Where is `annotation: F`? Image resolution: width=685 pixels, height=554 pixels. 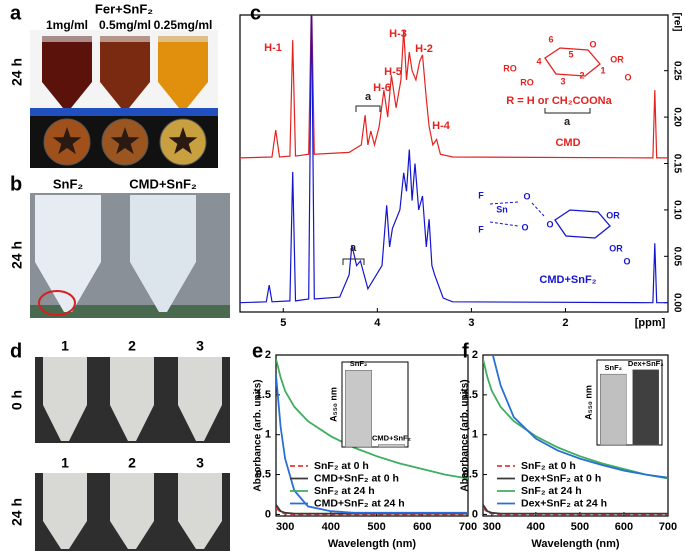
annotation: F is located at coordinates (481, 229).